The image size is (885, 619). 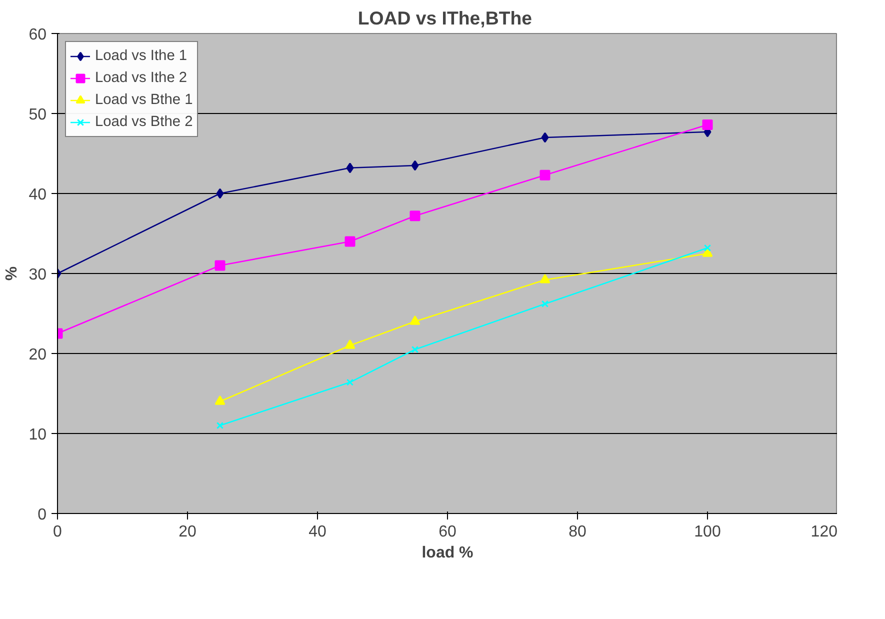 What do you see at coordinates (144, 122) in the screenshot?
I see `legend-label: Load vs Bthe 2` at bounding box center [144, 122].